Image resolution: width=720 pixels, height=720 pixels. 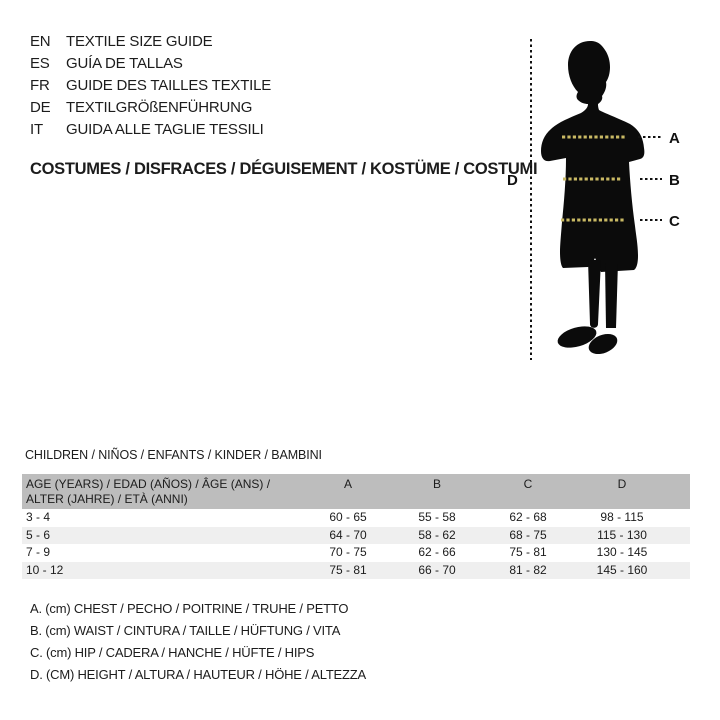 What do you see at coordinates (348, 552) in the screenshot?
I see `chest-cell: 70 - 75` at bounding box center [348, 552].